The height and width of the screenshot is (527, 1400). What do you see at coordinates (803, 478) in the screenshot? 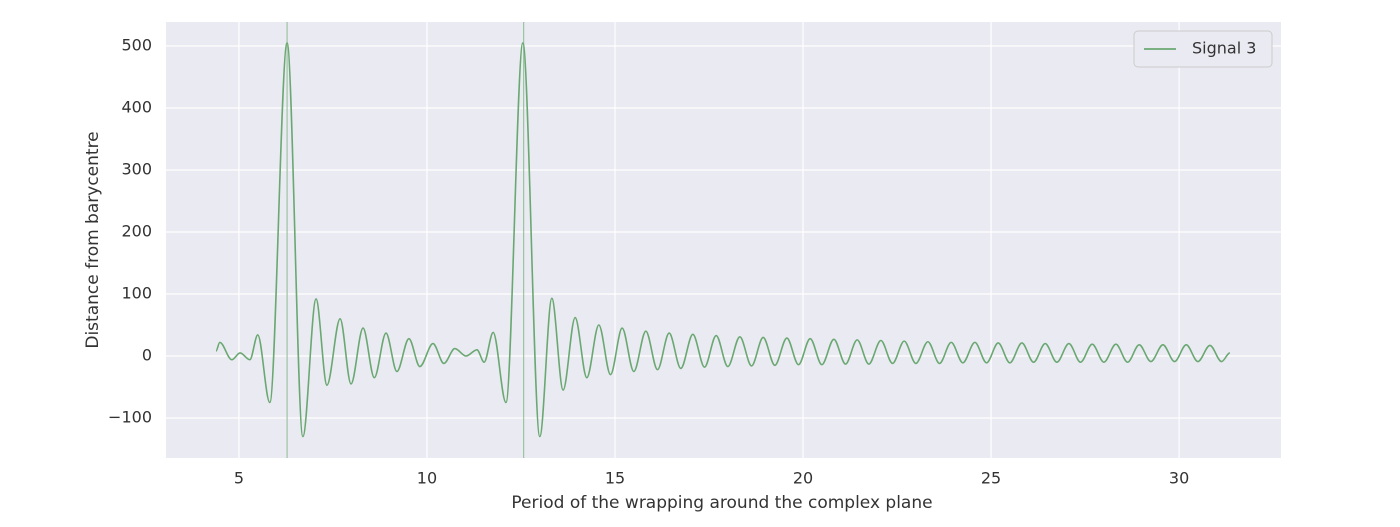
I see `x-tick-label: 20` at bounding box center [803, 478].